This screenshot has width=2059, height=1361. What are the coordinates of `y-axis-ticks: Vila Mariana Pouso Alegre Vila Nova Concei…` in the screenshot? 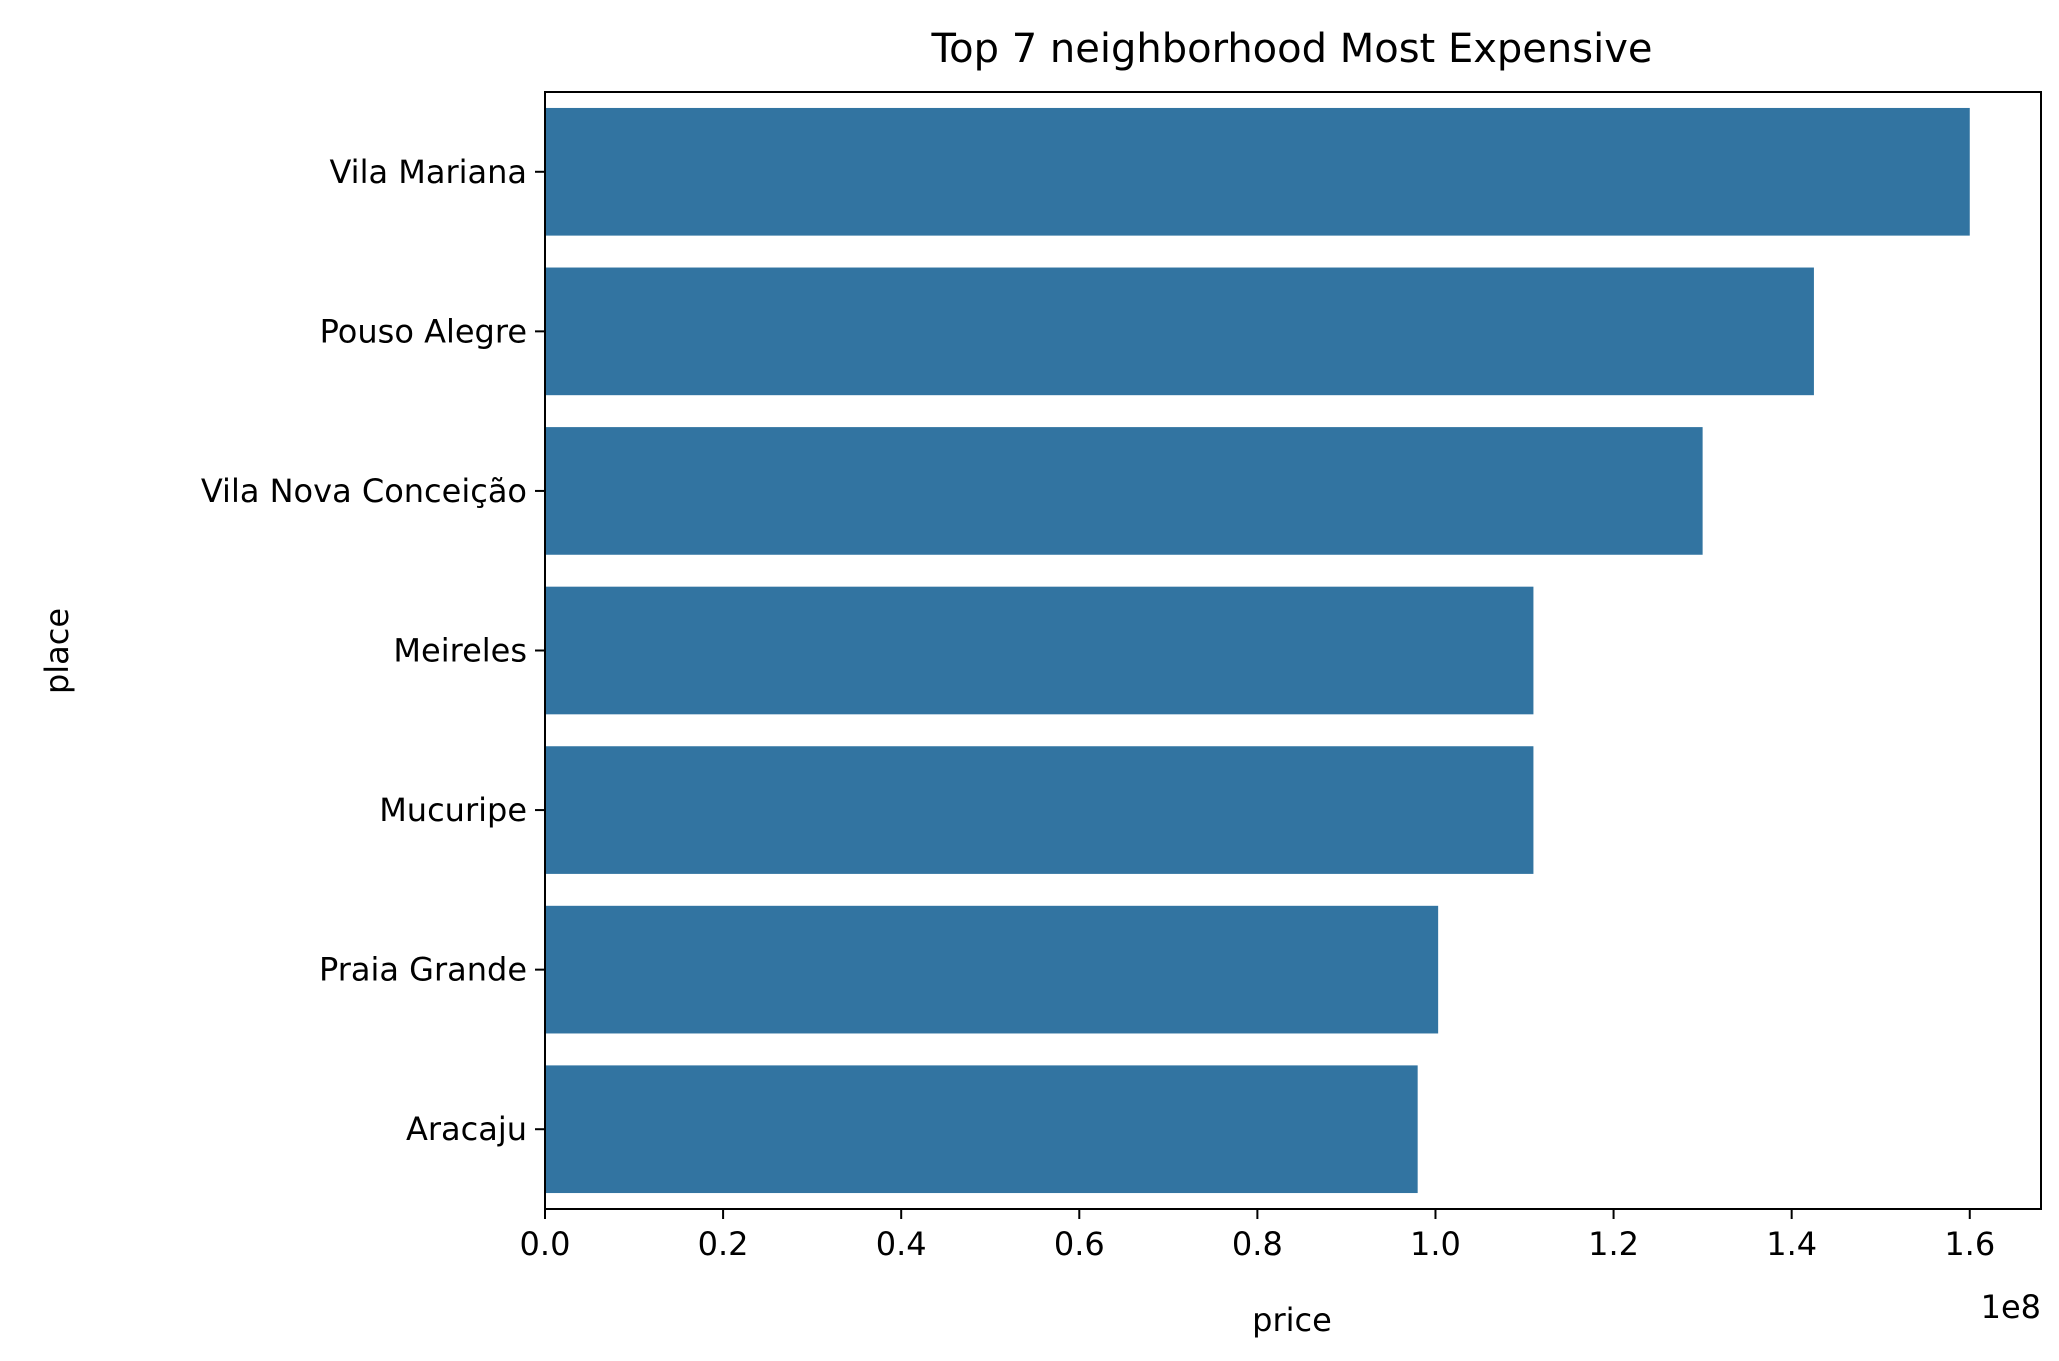 It's located at (373, 650).